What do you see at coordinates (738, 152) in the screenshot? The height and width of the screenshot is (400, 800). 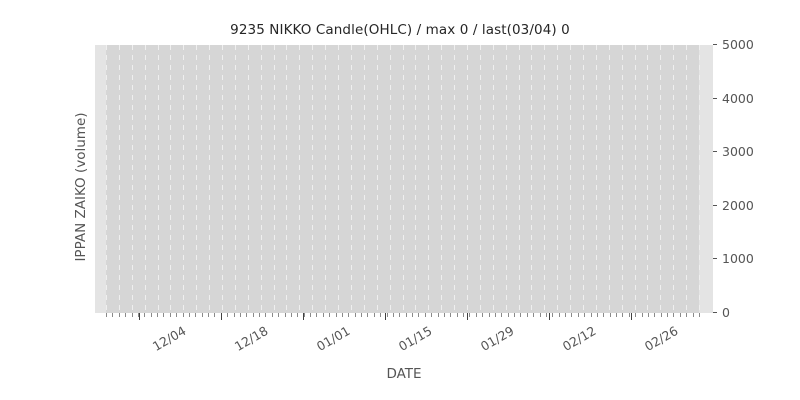 I see `y-axis-tick-label: 3000` at bounding box center [738, 152].